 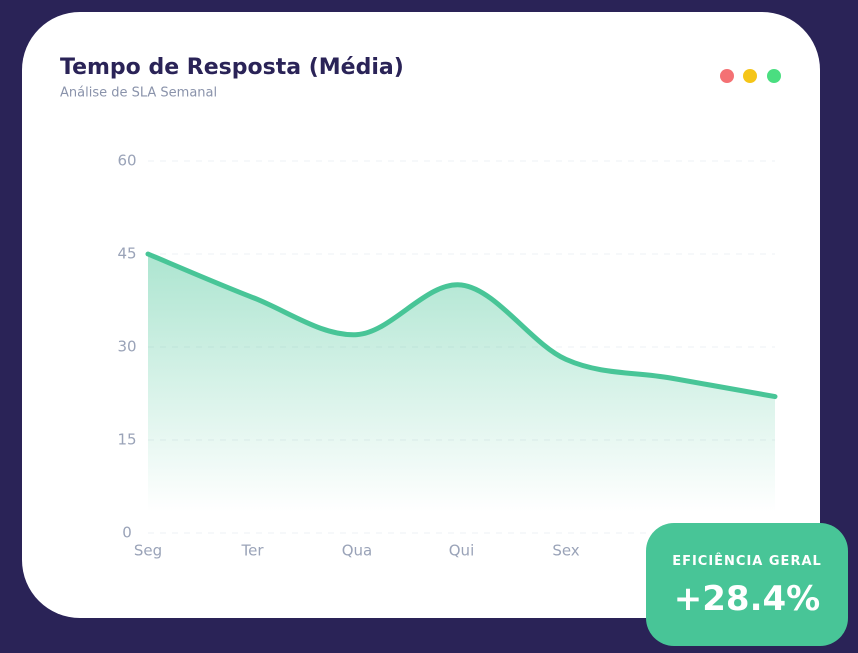 What do you see at coordinates (357, 551) in the screenshot?
I see `x-tick-label: Qua` at bounding box center [357, 551].